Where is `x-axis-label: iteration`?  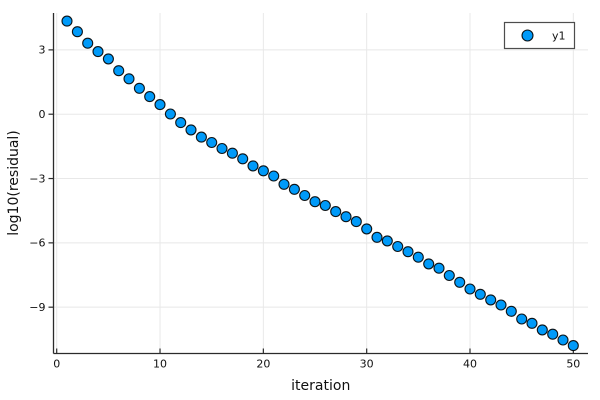 x-axis-label: iteration is located at coordinates (320, 386).